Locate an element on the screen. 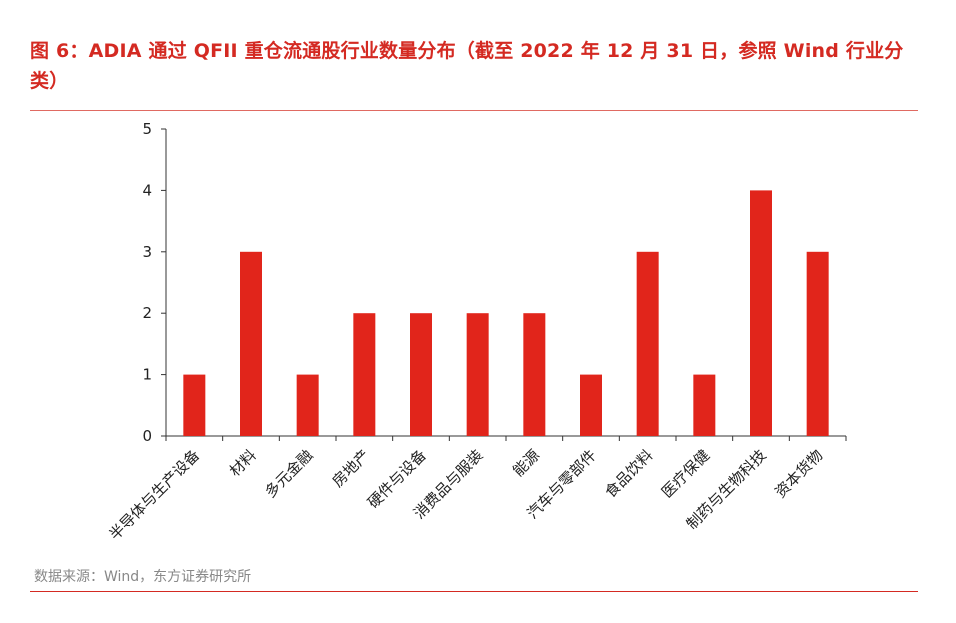 The width and height of the screenshot is (956, 623). source-note: 数据来源：Wind，东方证券研究所 is located at coordinates (143, 577).